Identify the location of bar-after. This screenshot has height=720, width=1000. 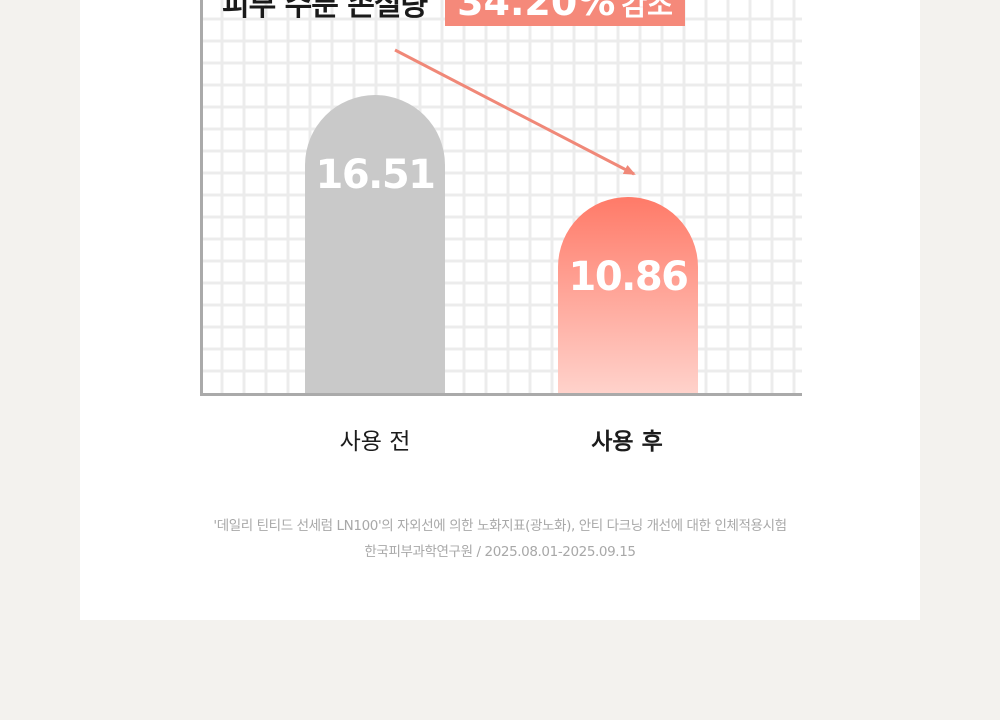
(628, 294).